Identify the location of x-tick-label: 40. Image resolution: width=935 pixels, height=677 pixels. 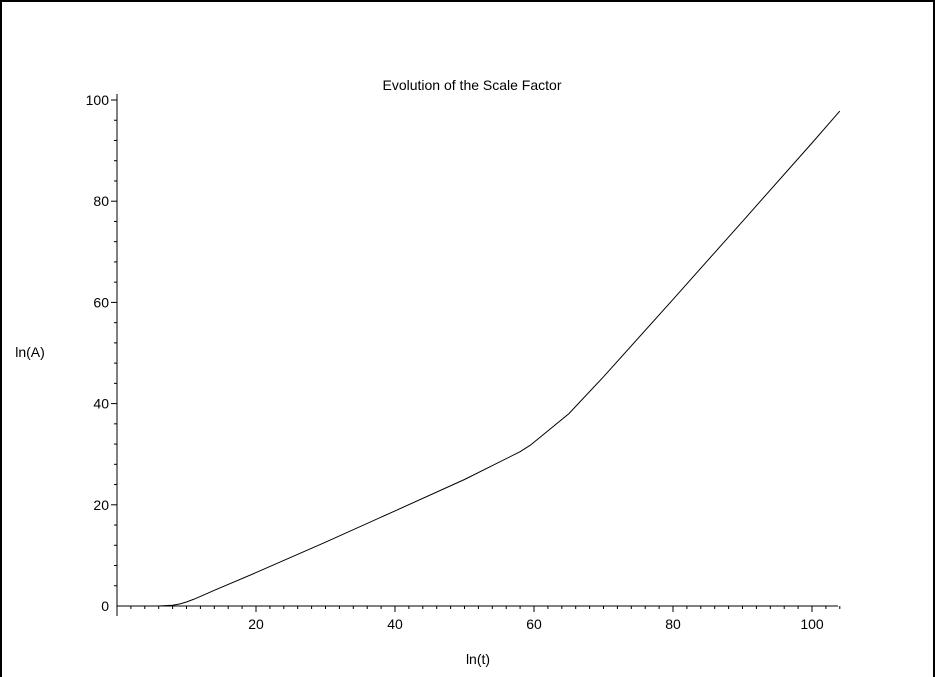
(395, 624).